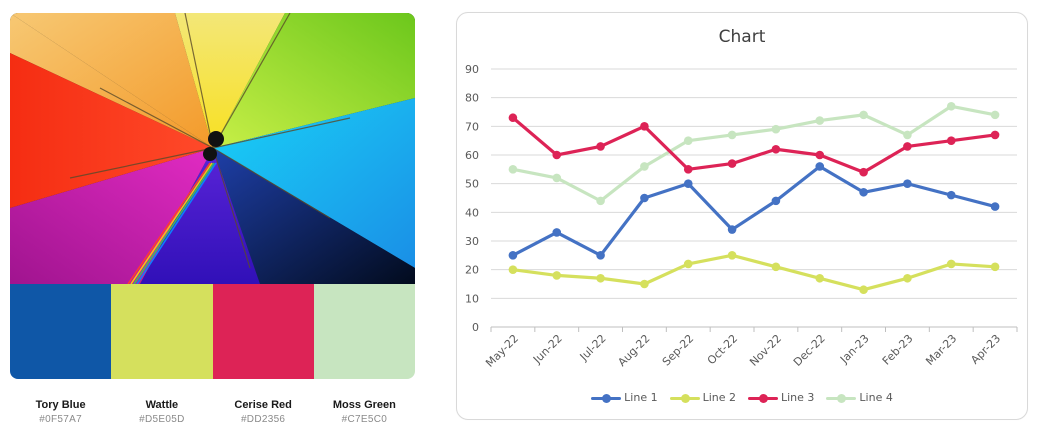 The height and width of the screenshot is (442, 1039). Describe the element at coordinates (60, 405) in the screenshot. I see `color-name: Tory Blue` at that location.